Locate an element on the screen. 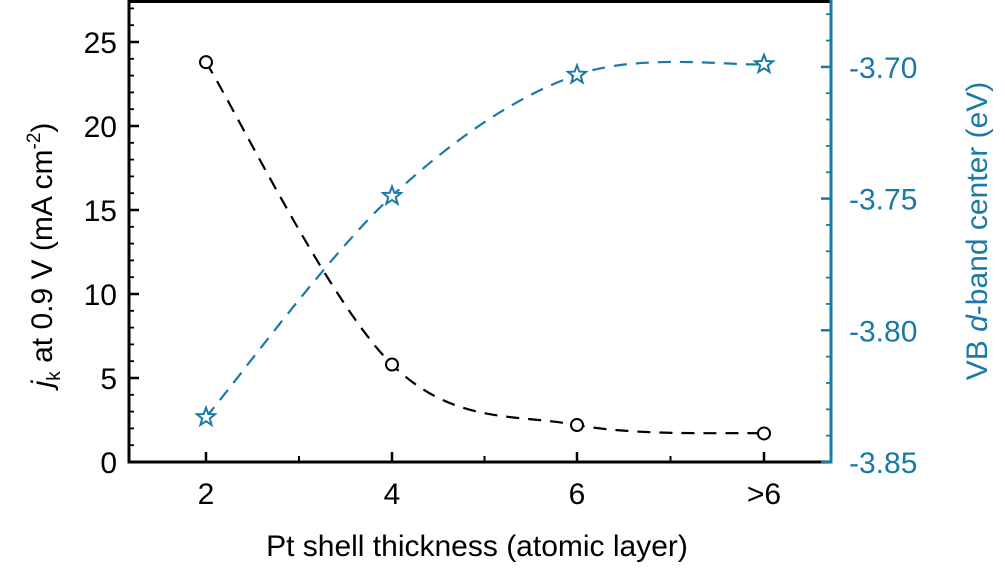 This screenshot has height=569, width=1005. y-tick-label: 25 is located at coordinates (100, 43).